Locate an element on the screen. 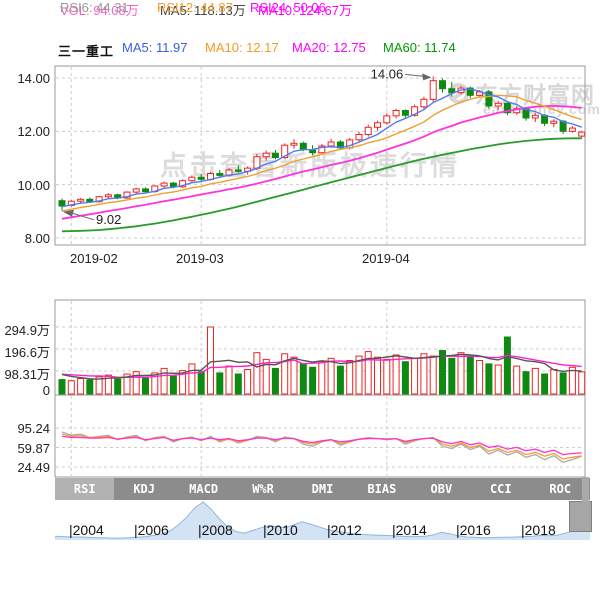 Image resolution: width=600 pixels, height=600 pixels. watermark-domain: eastmoney.com is located at coordinates (541, 109).